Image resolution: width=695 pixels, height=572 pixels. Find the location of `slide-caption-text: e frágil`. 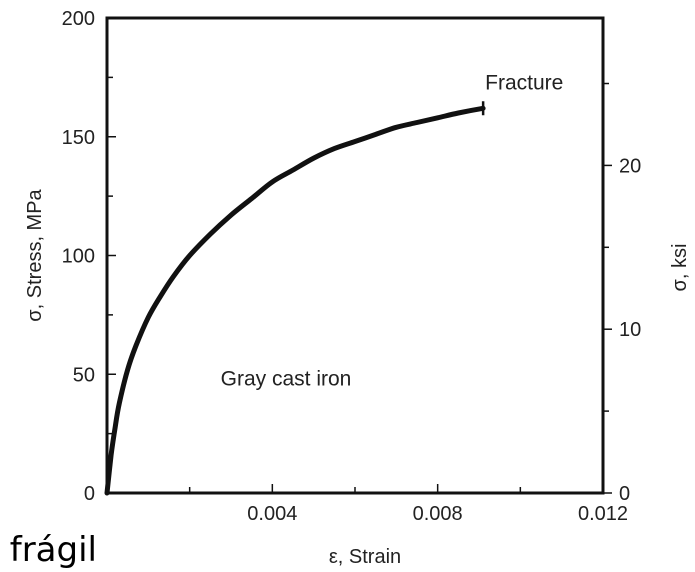

slide-caption-text: e frágil is located at coordinates (48, 550).